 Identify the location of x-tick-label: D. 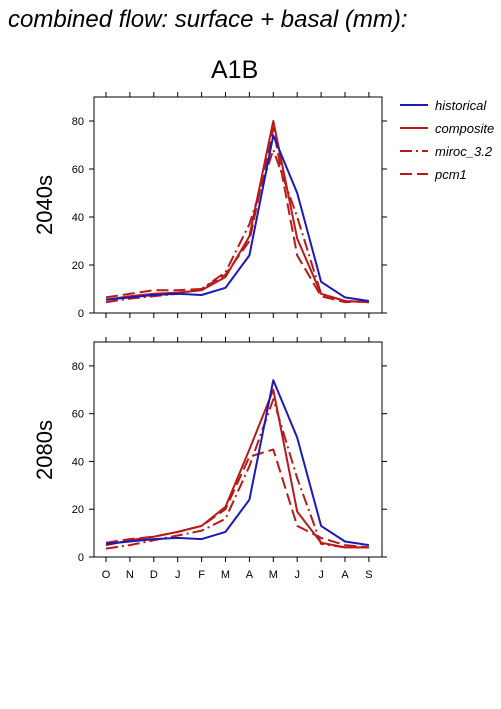
(154, 575).